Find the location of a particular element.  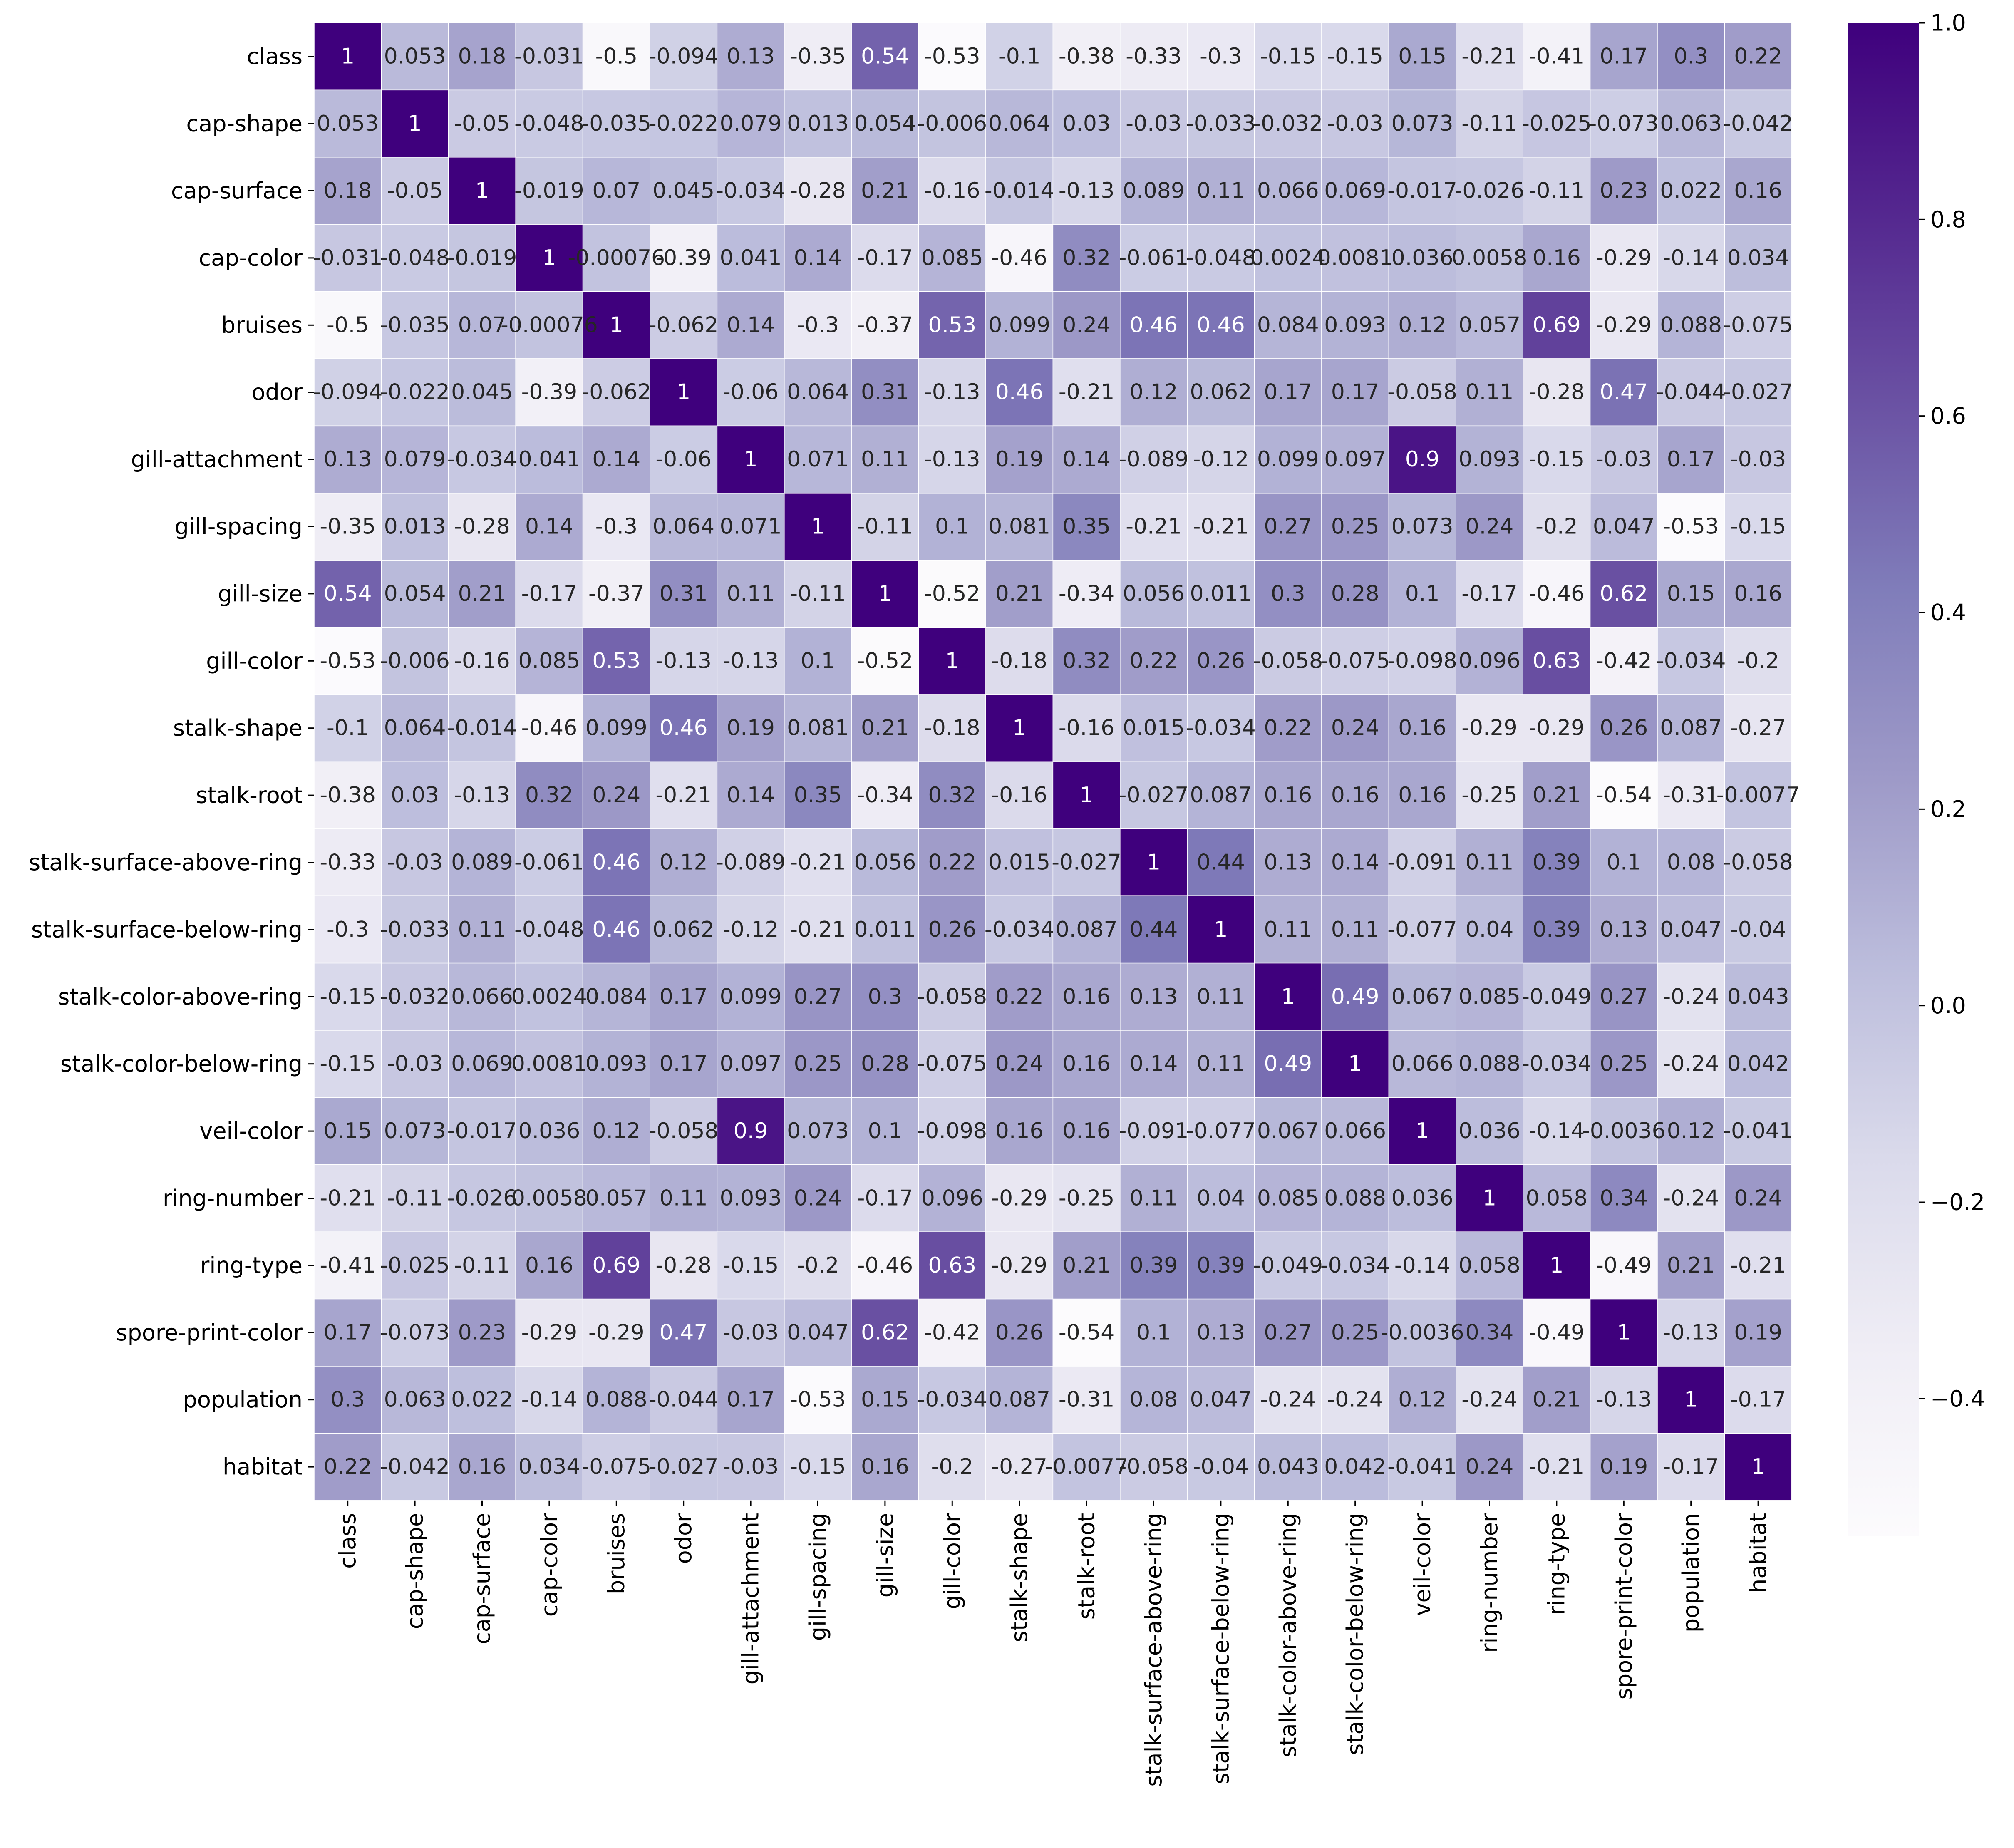

cell-annotation: -0.042 is located at coordinates (415, 1466).